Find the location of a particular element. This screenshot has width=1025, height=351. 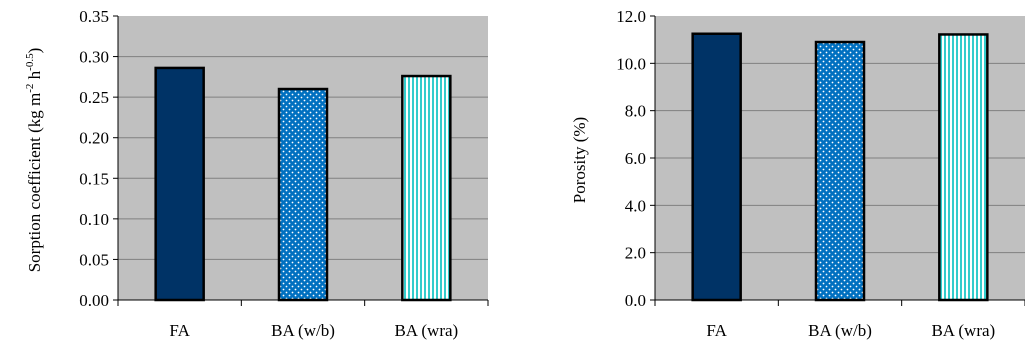

y-tick-label: 0.05 is located at coordinates (94, 259).